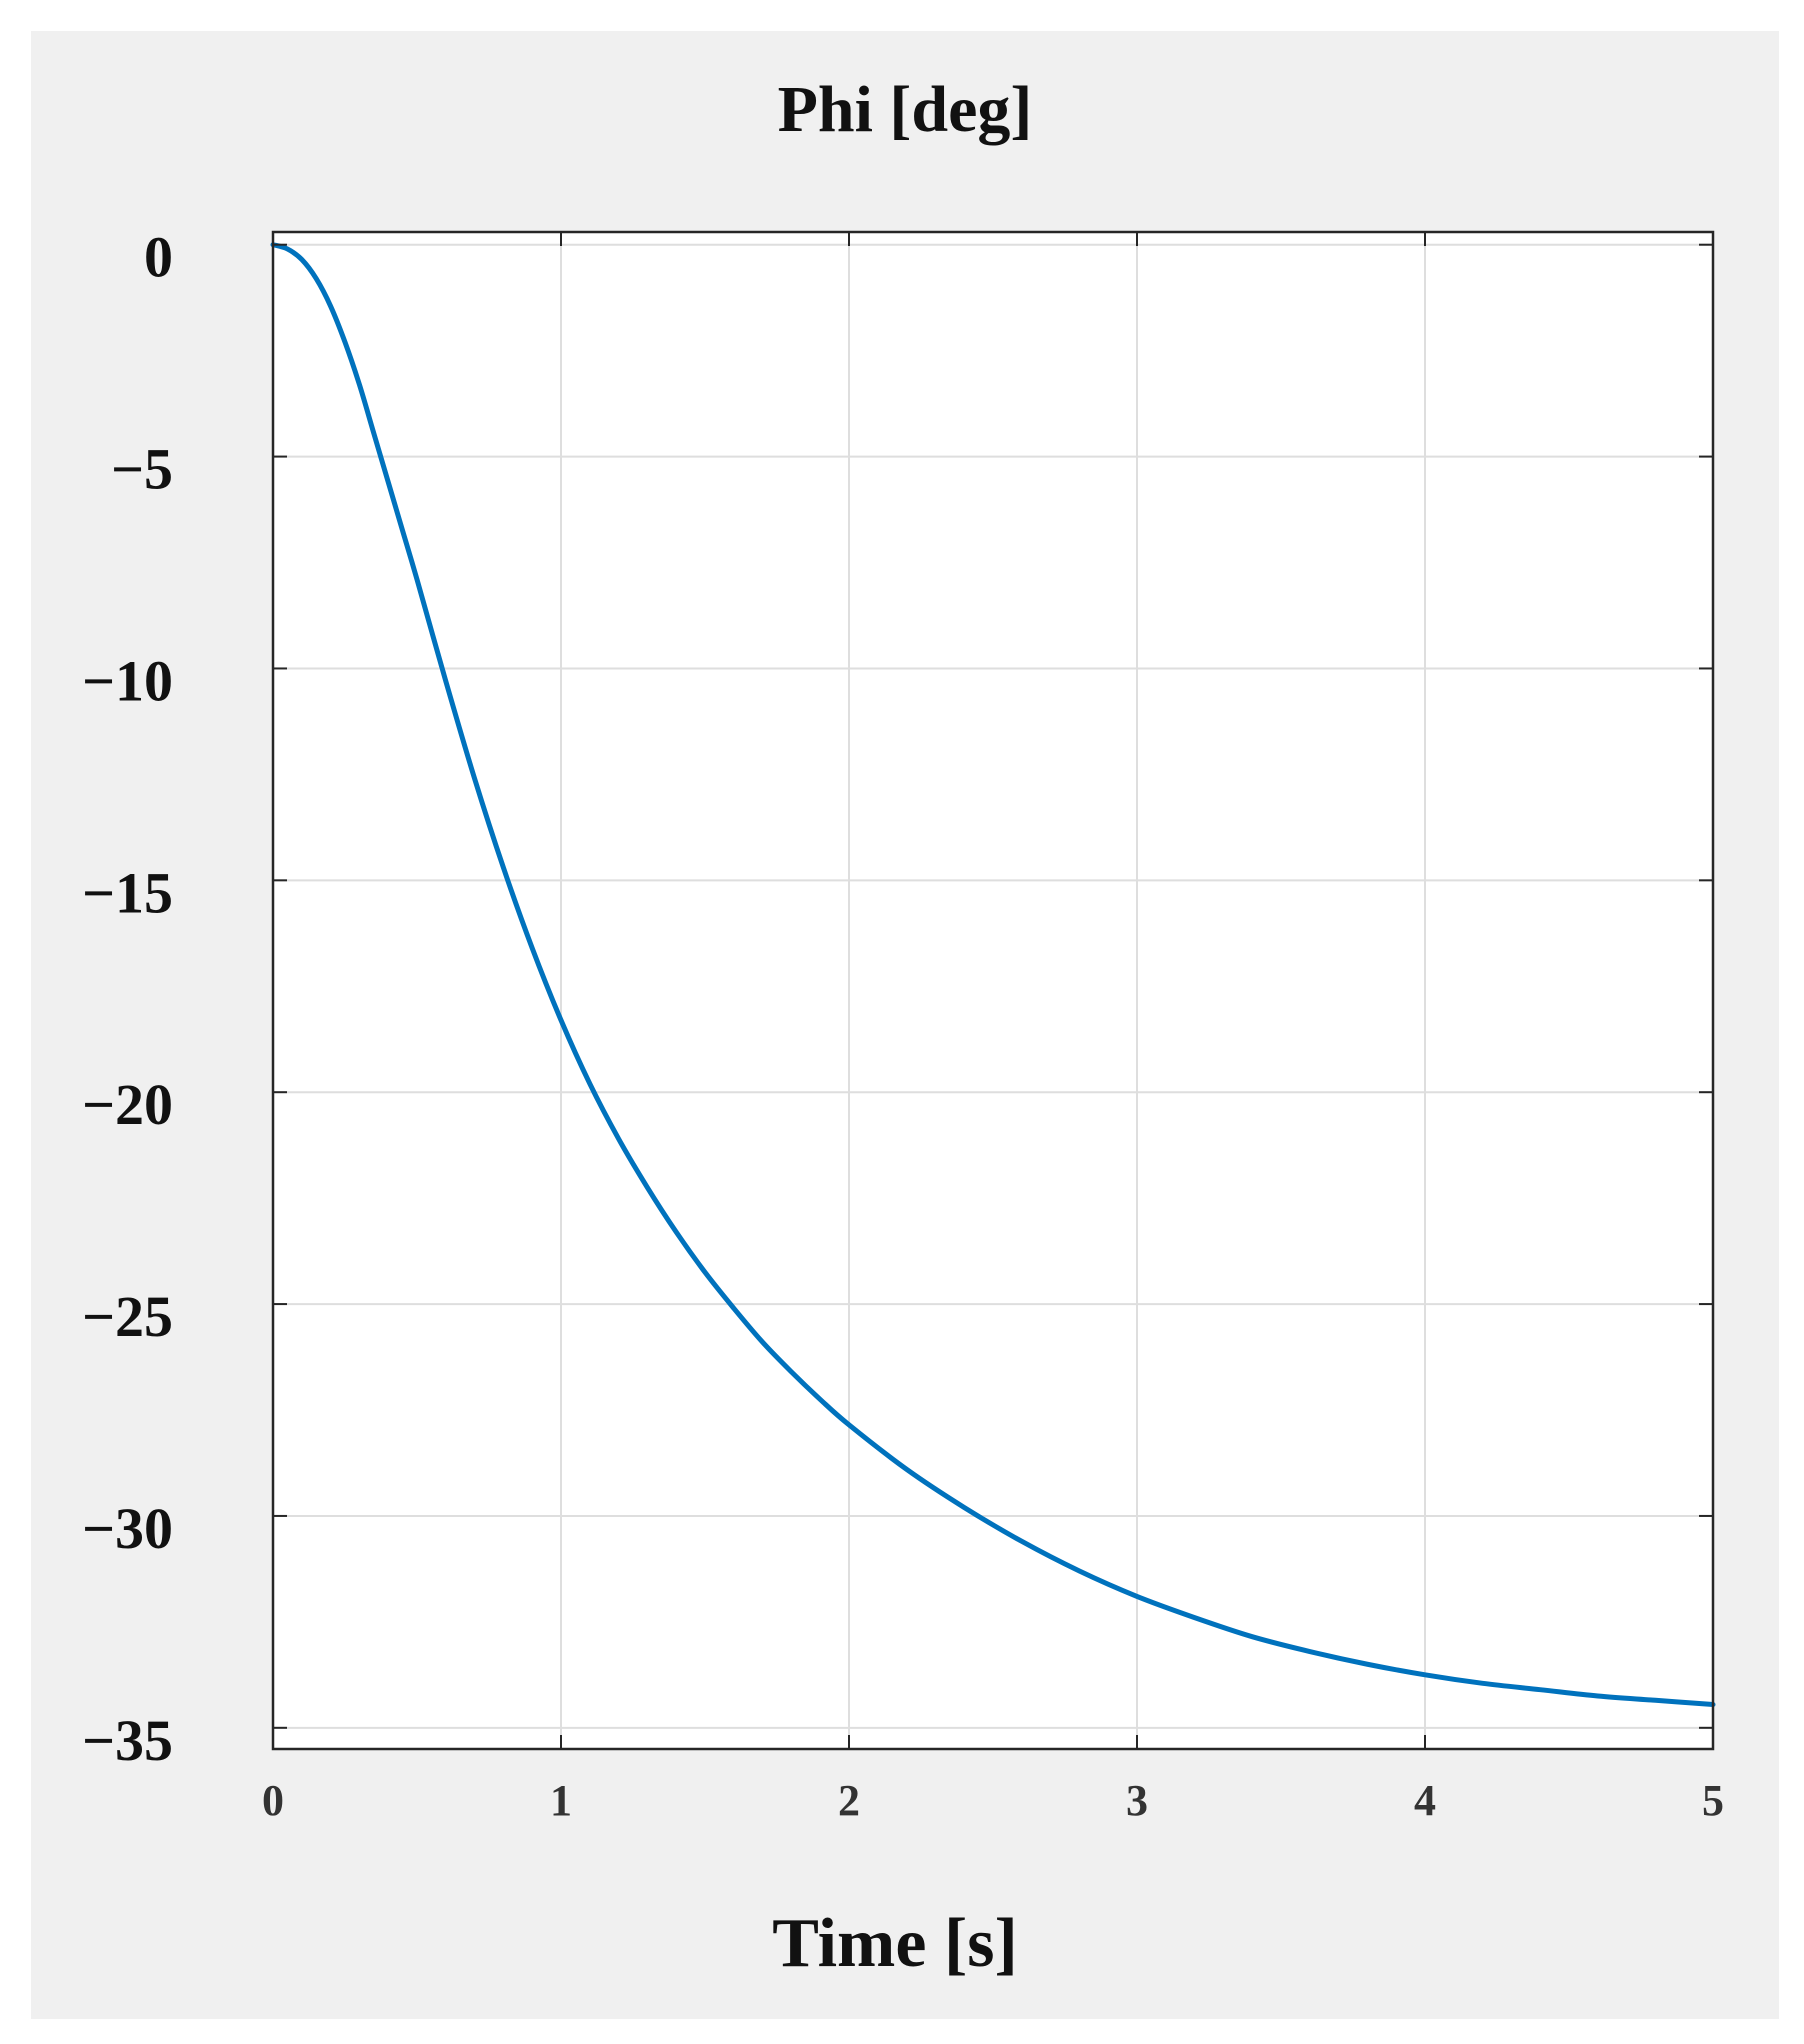 The image size is (1804, 2044). I want to click on y-tick-label: −30, so click(127, 1528).